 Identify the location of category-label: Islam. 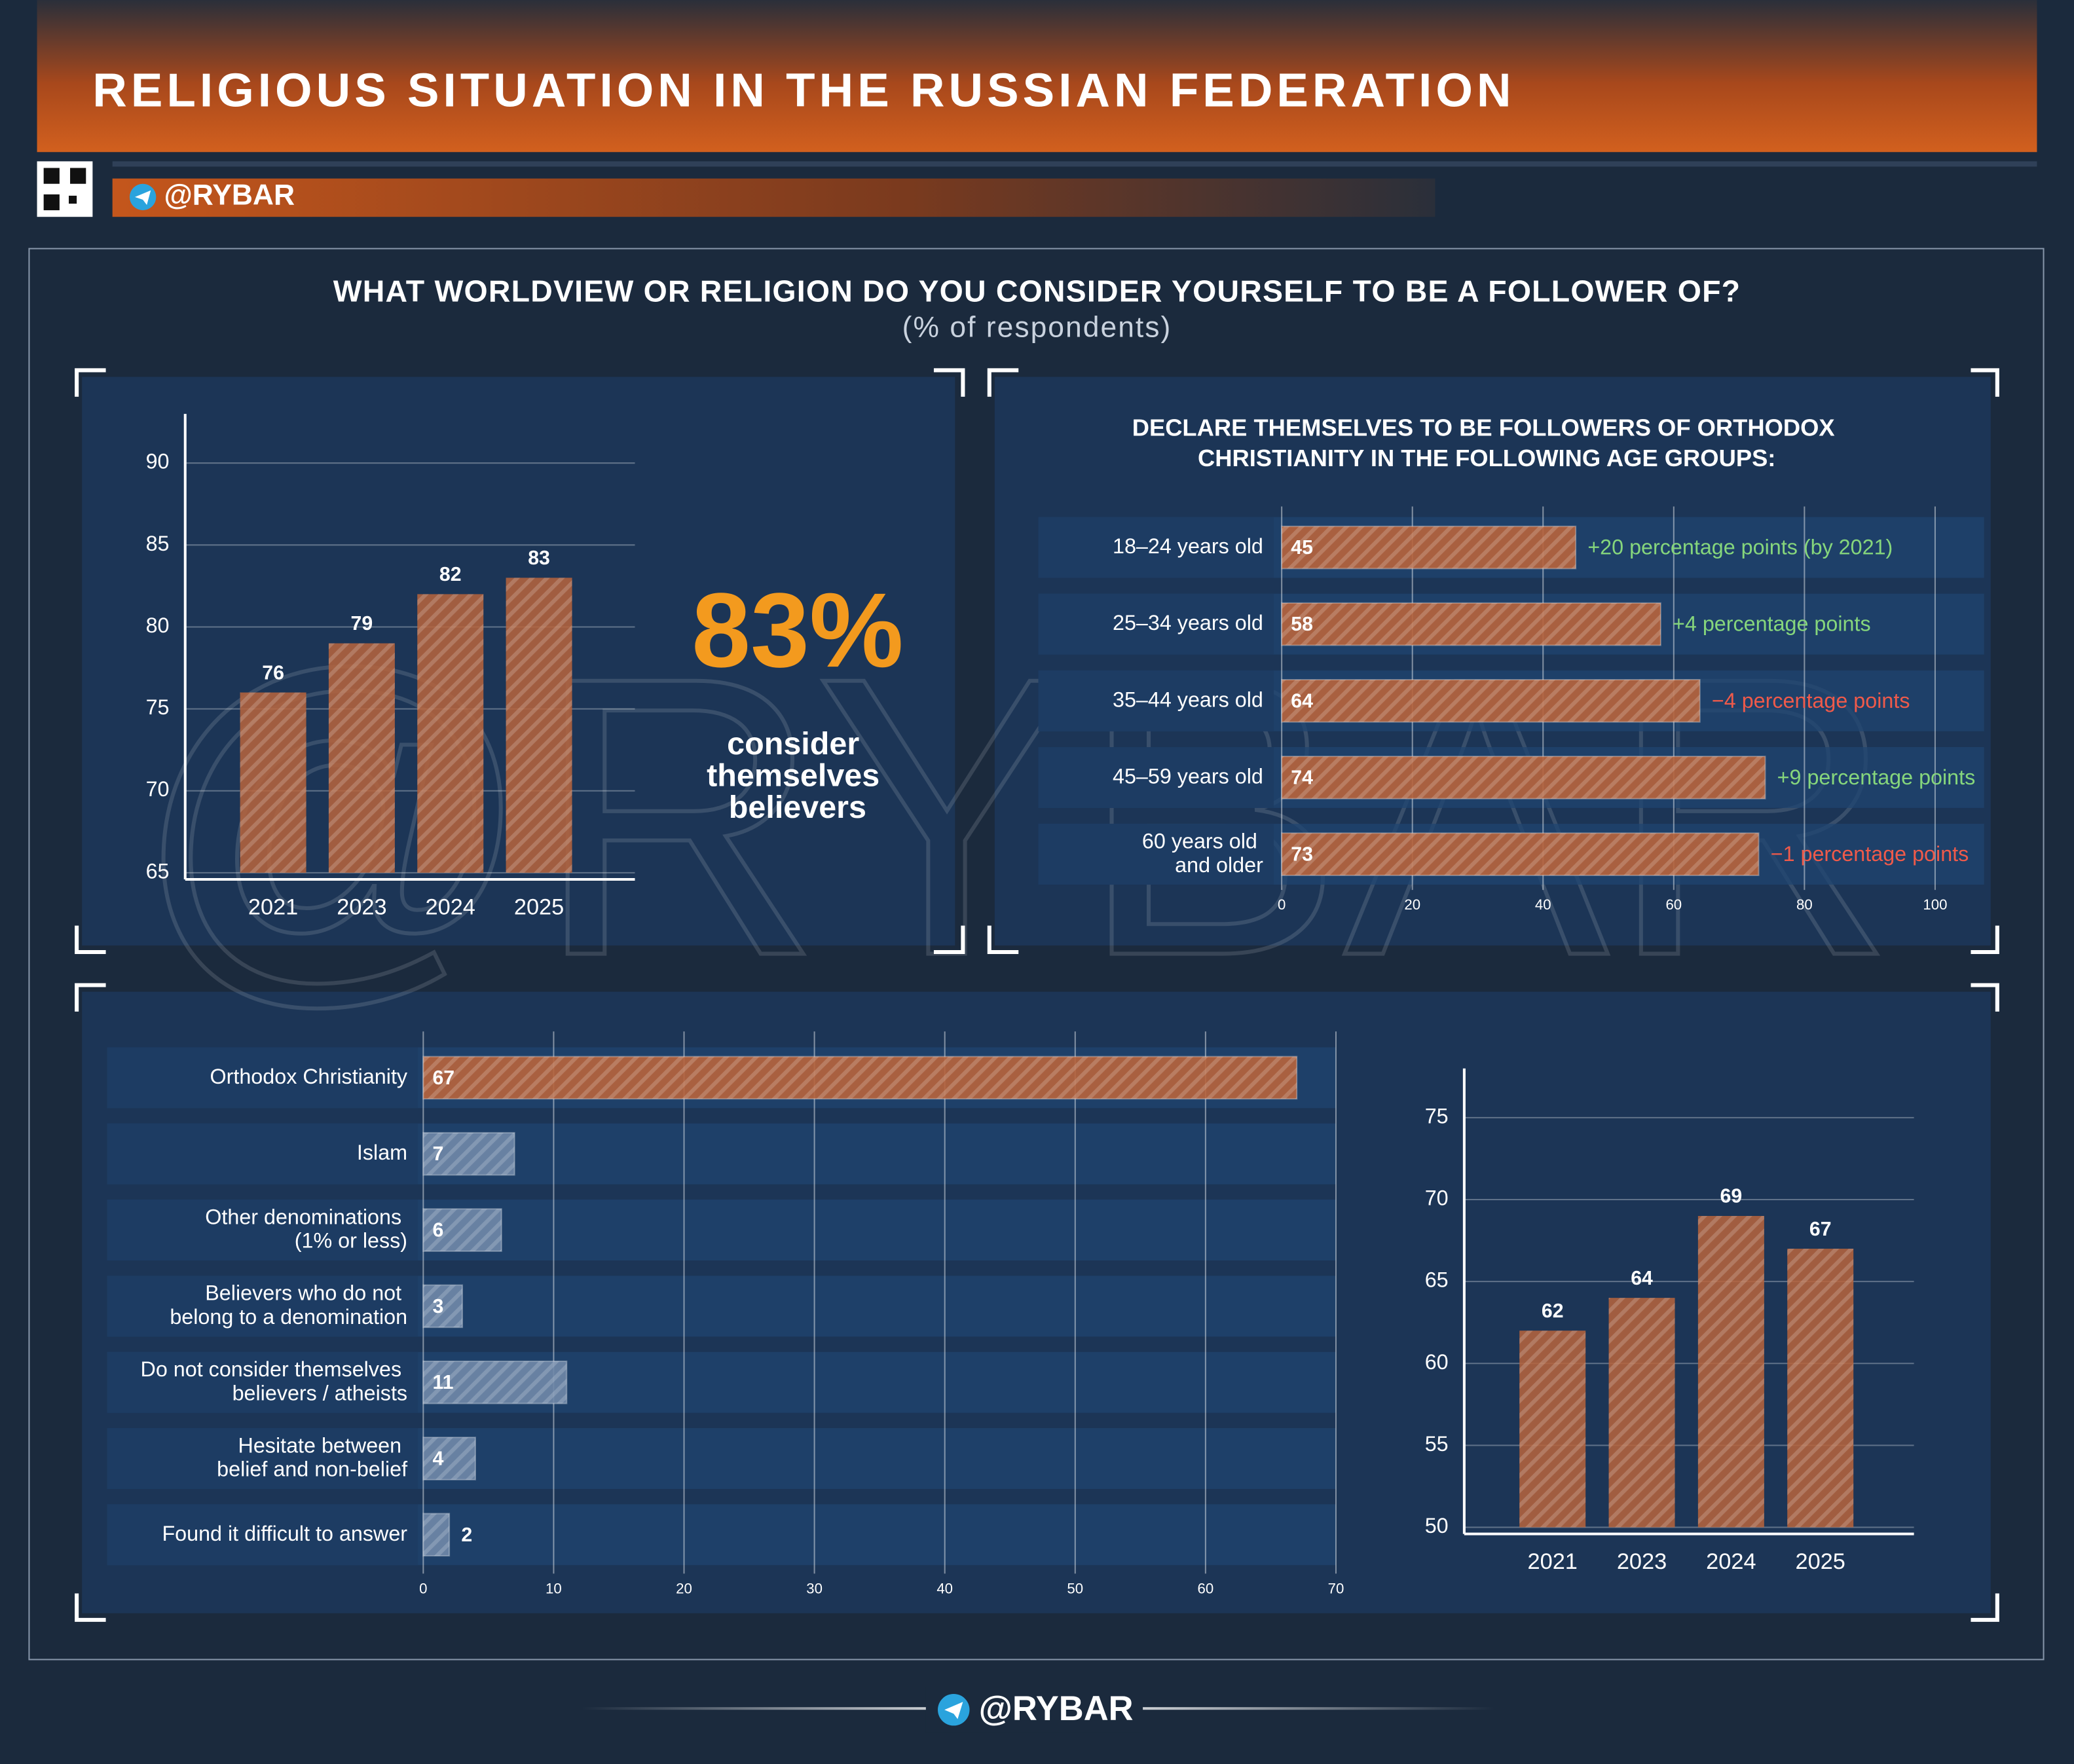
(382, 1153).